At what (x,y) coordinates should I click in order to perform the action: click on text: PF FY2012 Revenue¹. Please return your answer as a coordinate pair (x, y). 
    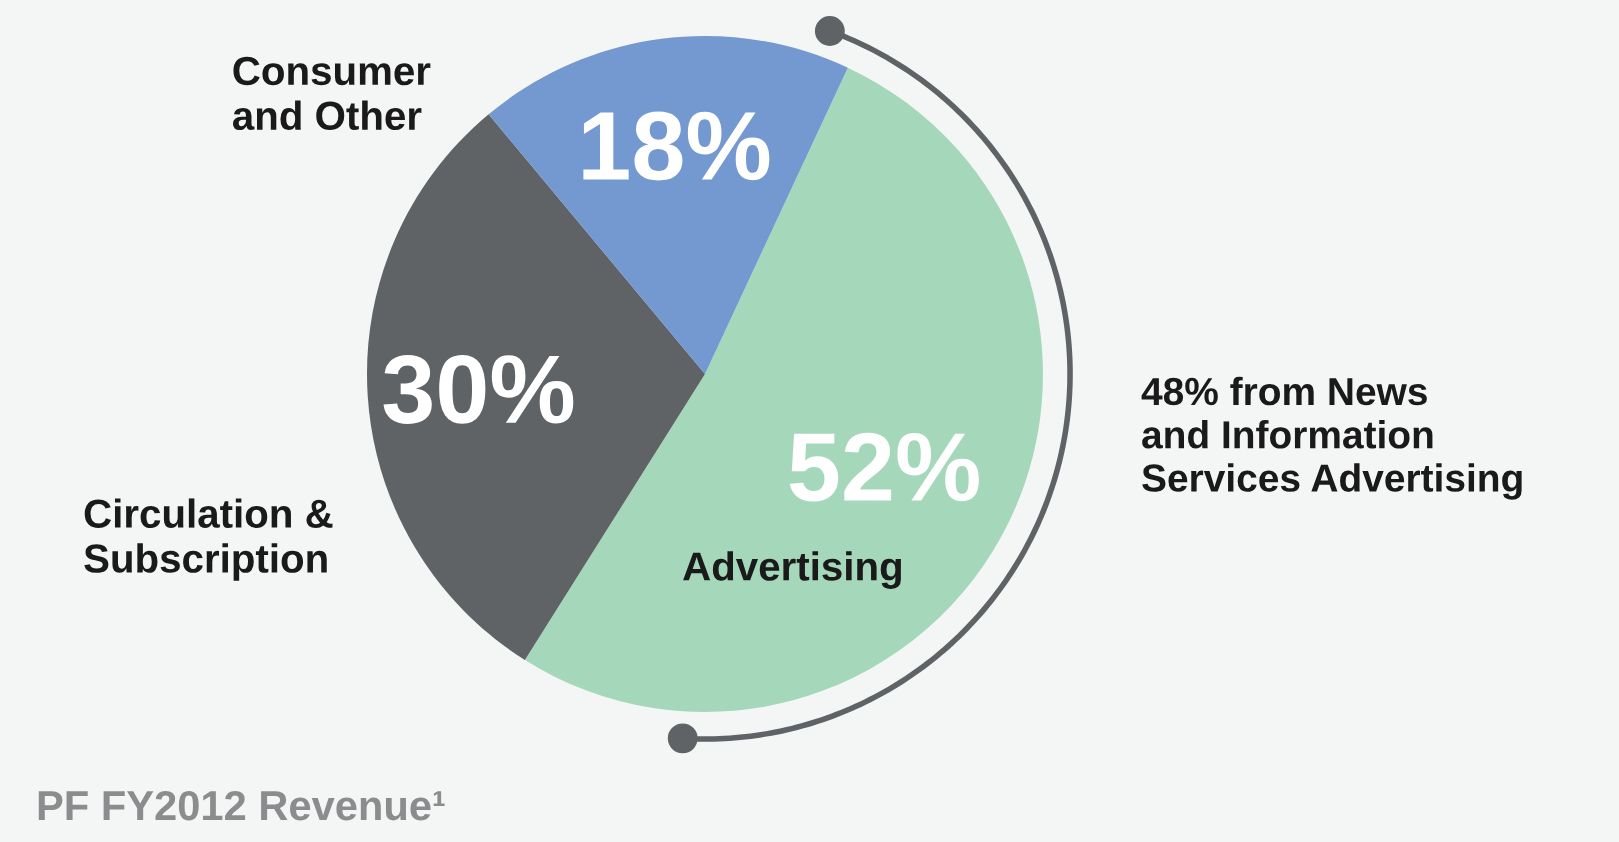
    Looking at the image, I should click on (241, 805).